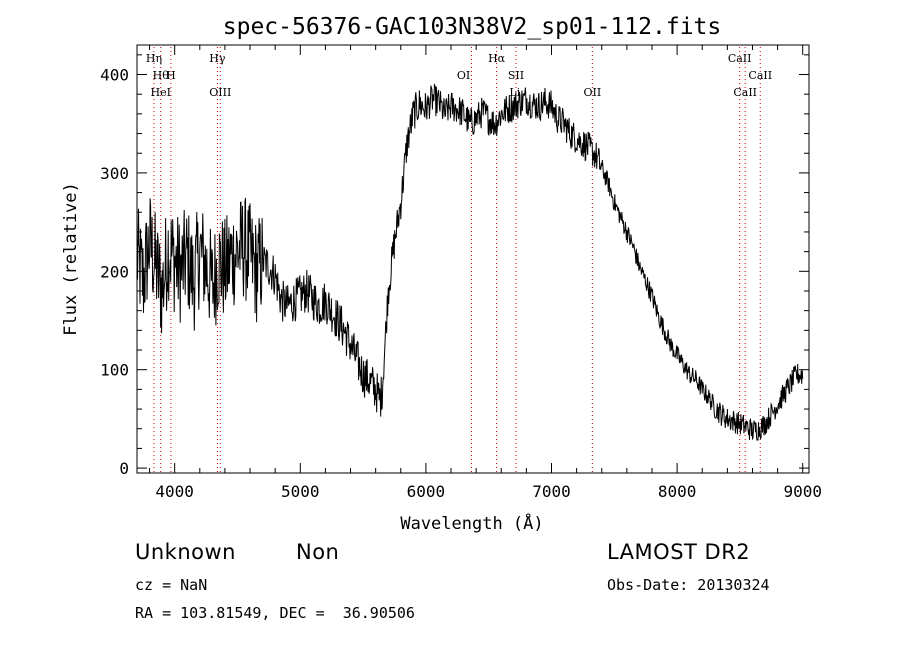 This screenshot has width=900, height=650. What do you see at coordinates (161, 92) in the screenshot?
I see `emission-line-label: HeI` at bounding box center [161, 92].